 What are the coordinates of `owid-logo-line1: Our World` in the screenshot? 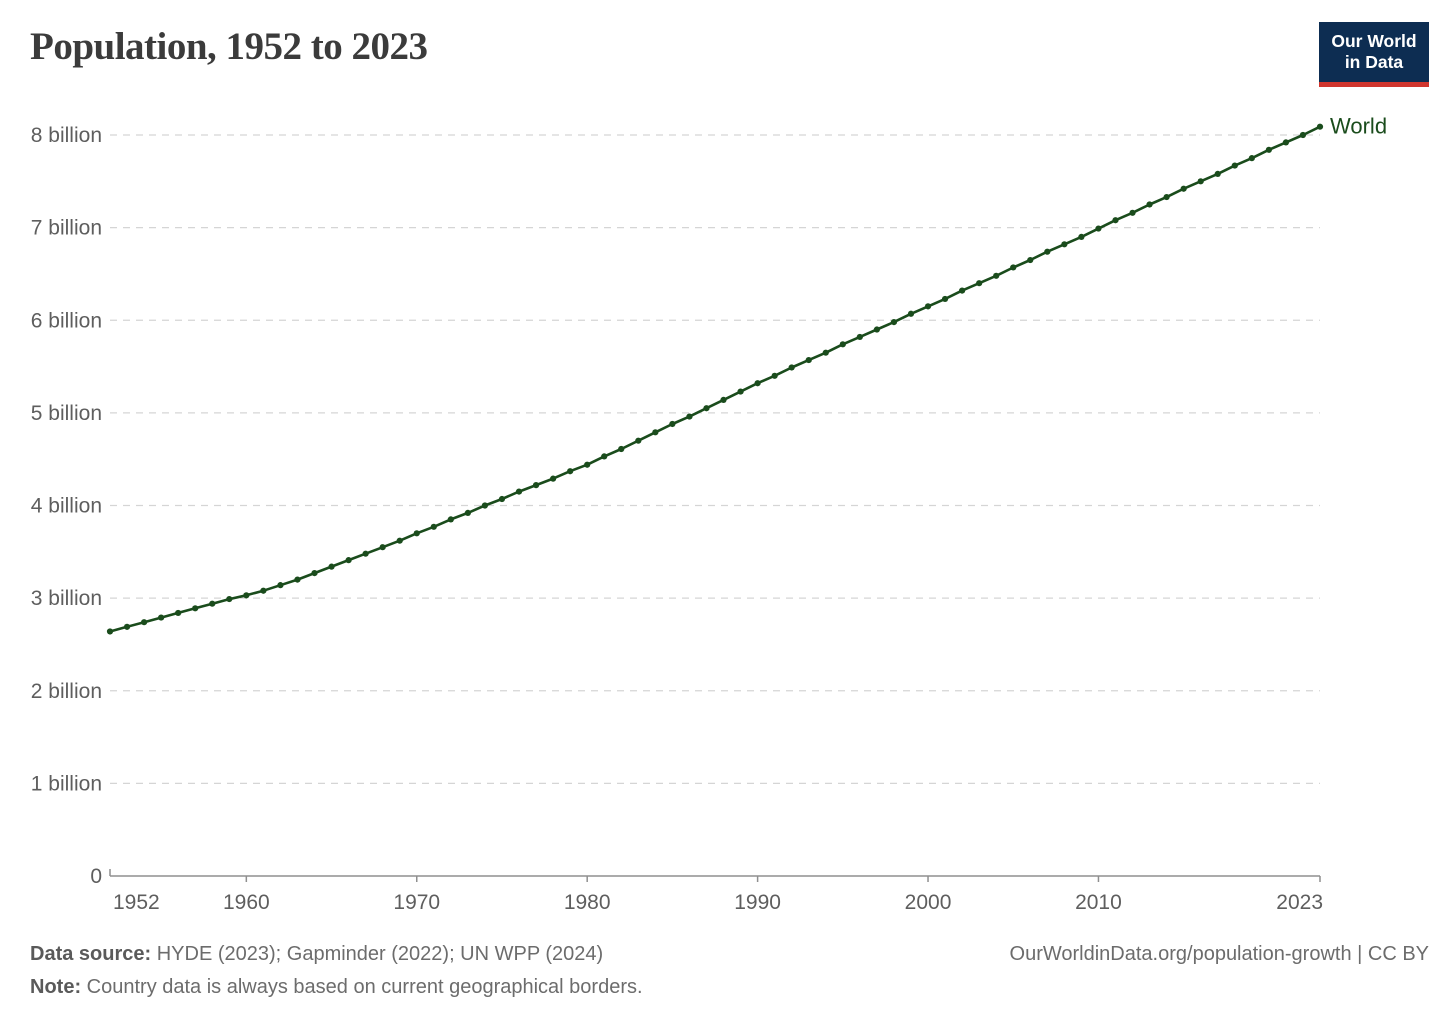 It's located at (1374, 41).